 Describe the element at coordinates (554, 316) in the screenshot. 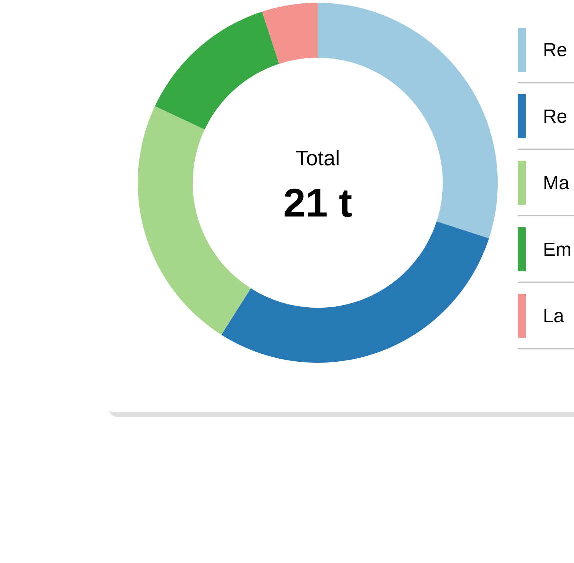

I see `legend-label: La` at that location.